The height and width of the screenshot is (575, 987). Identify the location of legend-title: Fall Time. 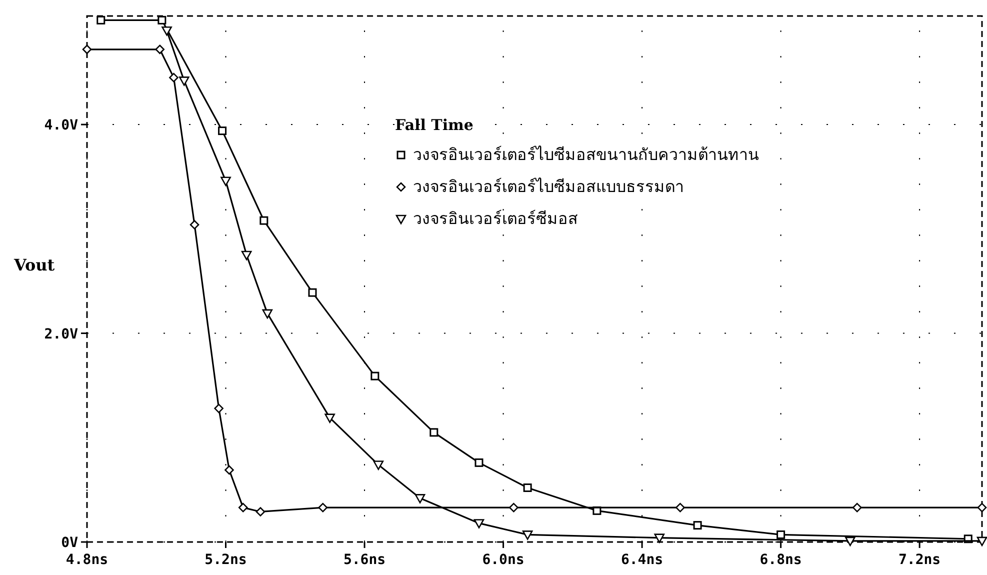
(434, 125).